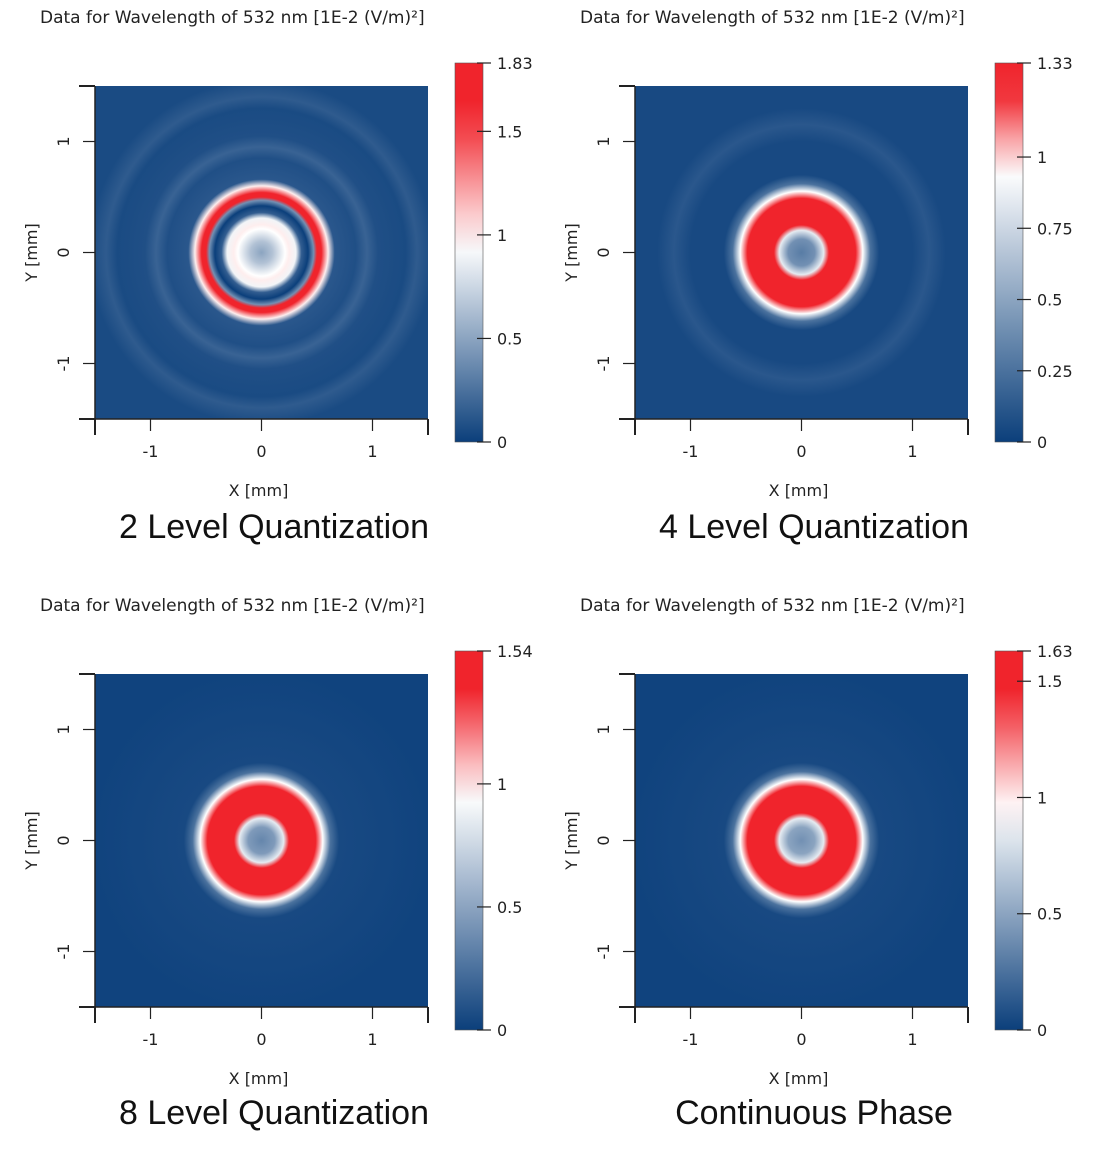 This screenshot has height=1152, width=1096. Describe the element at coordinates (274, 527) in the screenshot. I see `chart-caption: 2 Level Quantization` at that location.